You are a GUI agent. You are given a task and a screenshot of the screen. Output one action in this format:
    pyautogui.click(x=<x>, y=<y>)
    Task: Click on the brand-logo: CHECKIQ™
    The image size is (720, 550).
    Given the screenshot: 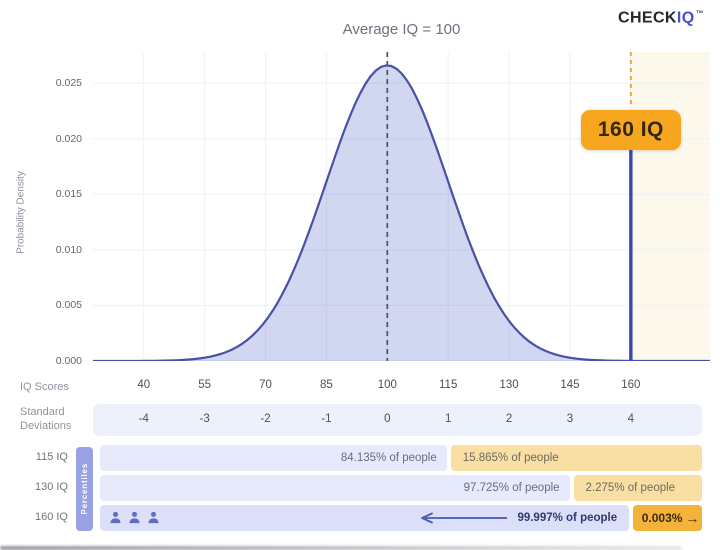 What is the action you would take?
    pyautogui.click(x=661, y=18)
    